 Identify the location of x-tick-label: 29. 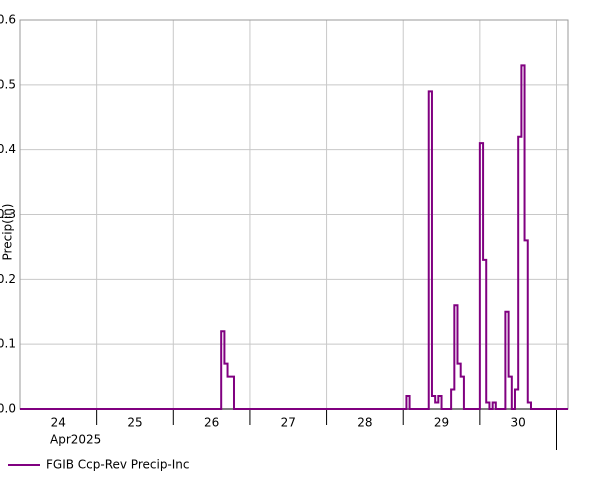
(441, 423).